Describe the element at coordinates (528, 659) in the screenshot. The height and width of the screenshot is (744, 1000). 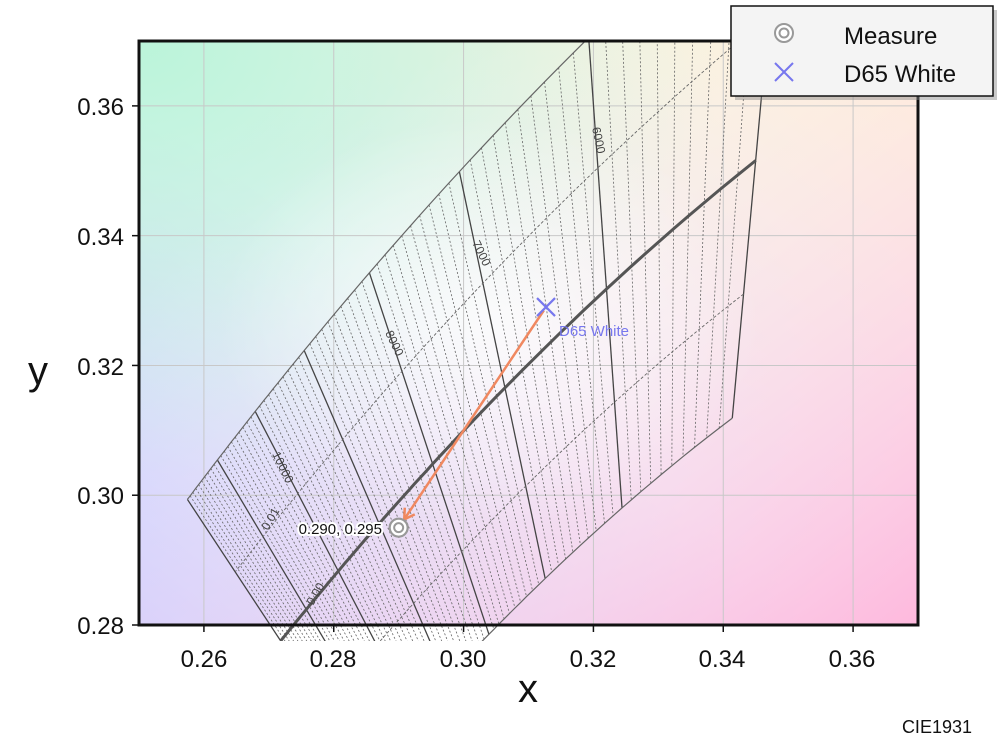
I see `x-tick-labels: 0.26 0.28 0.30 0.32 0.34 0.36` at that location.